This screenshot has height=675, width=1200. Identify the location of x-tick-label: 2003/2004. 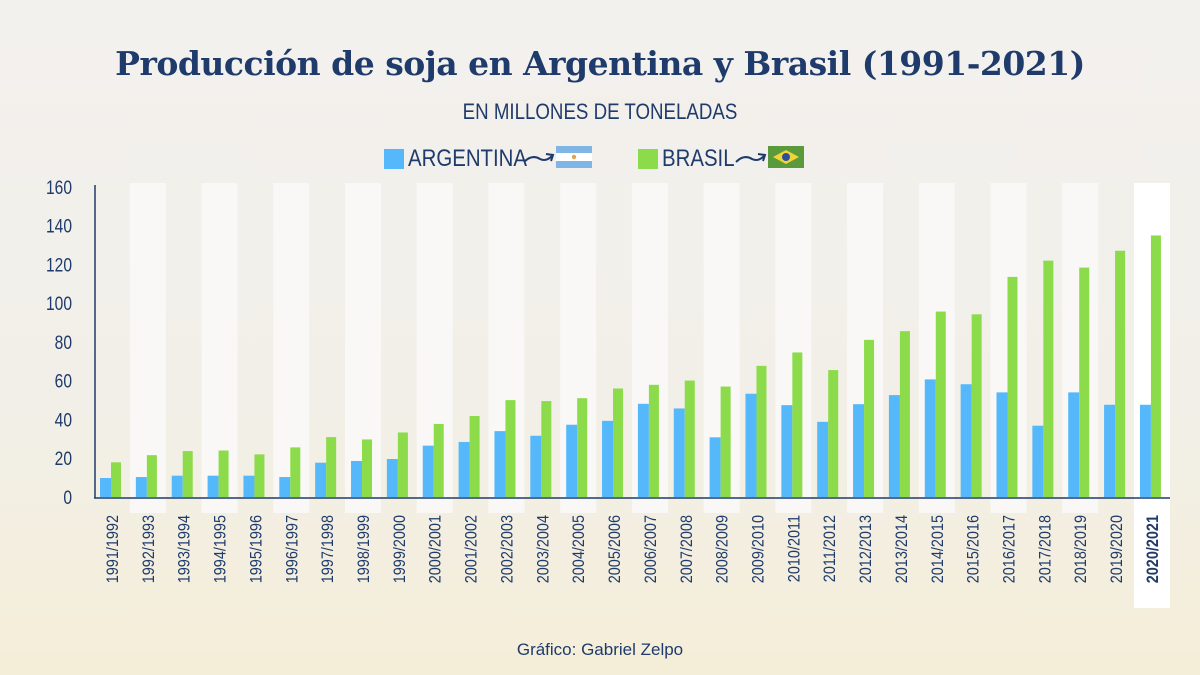
(543, 549).